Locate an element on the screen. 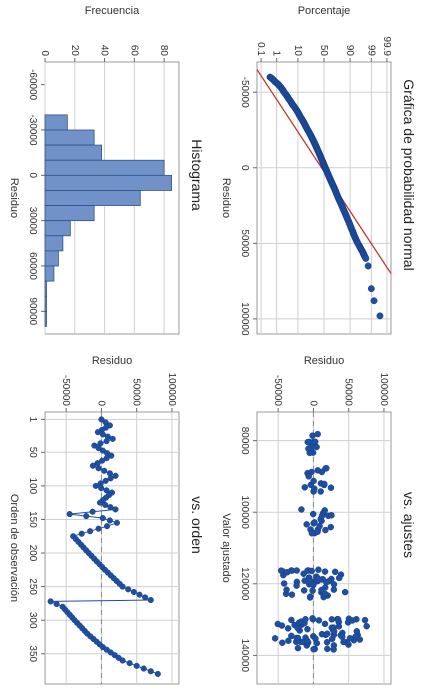  x-tick-label: 90000 is located at coordinates (32, 311).